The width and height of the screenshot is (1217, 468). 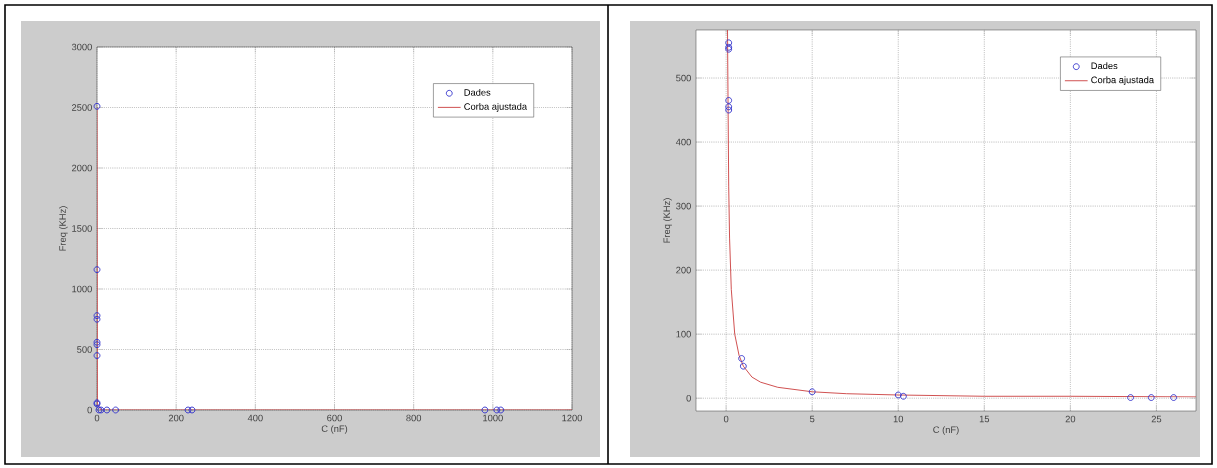 What do you see at coordinates (812, 419) in the screenshot?
I see `x-tick-label: 5` at bounding box center [812, 419].